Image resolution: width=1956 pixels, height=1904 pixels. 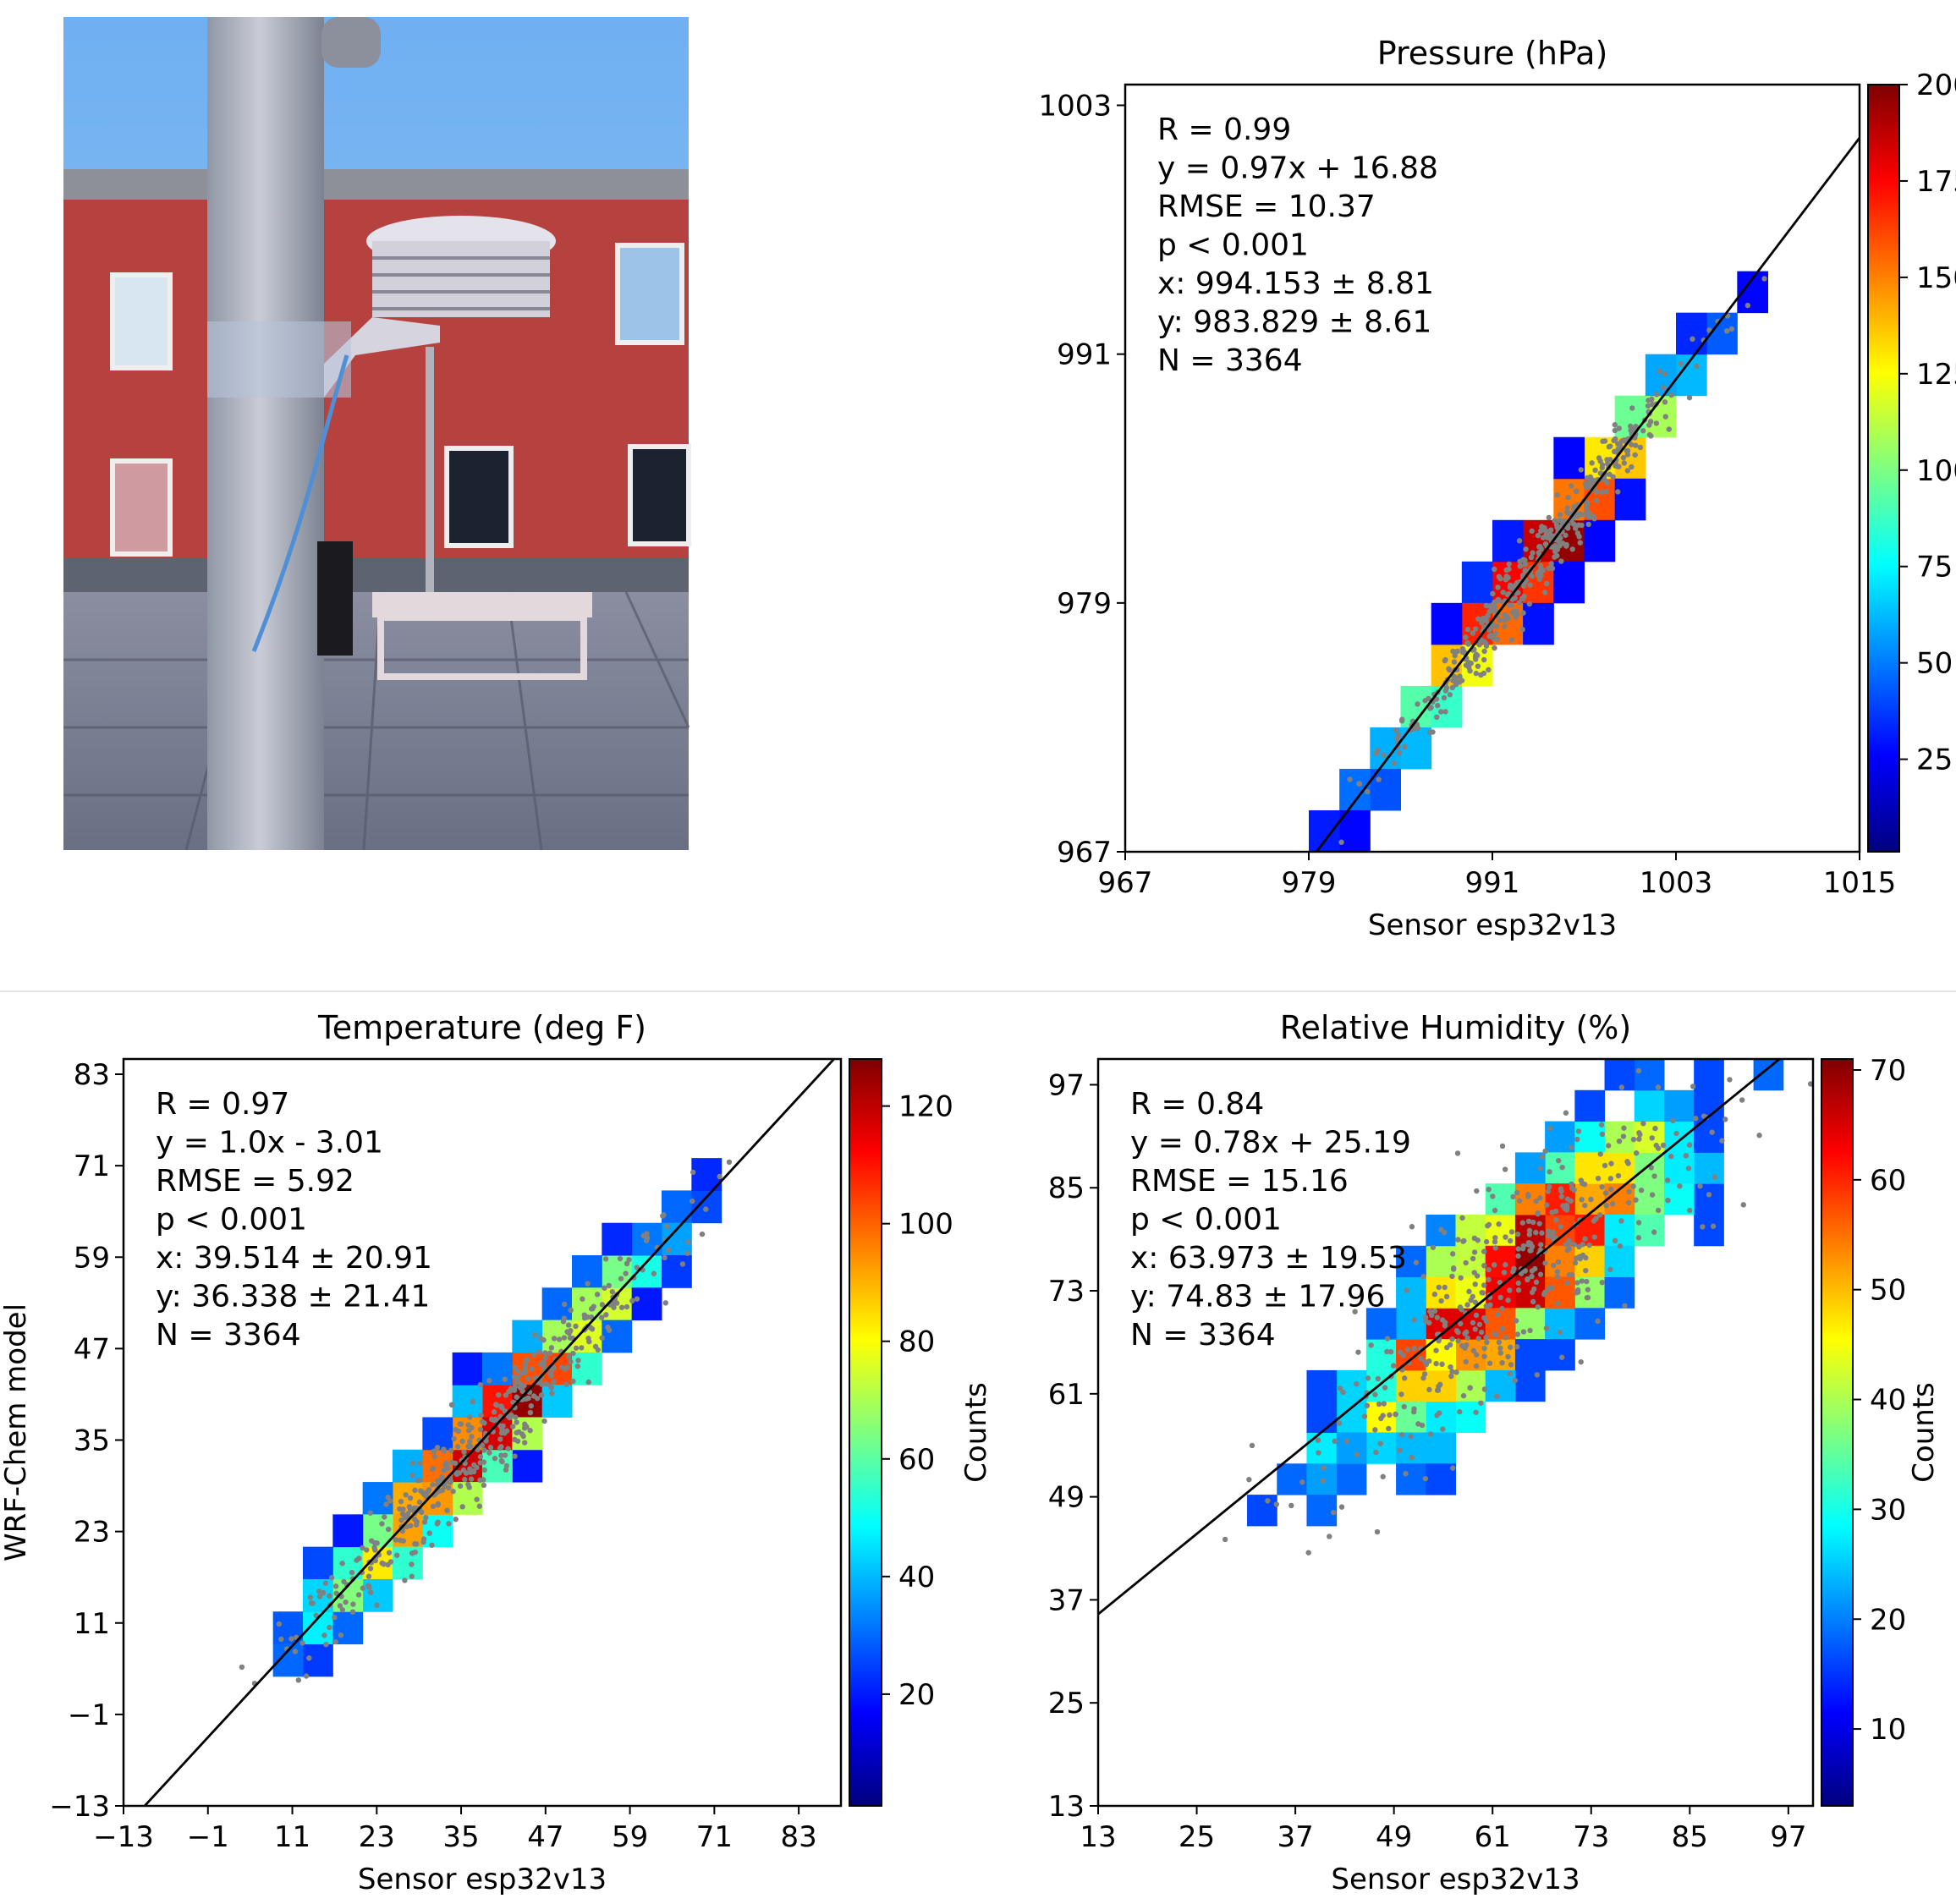 What do you see at coordinates (92, 1441) in the screenshot?
I see `y-tick-label: 35` at bounding box center [92, 1441].